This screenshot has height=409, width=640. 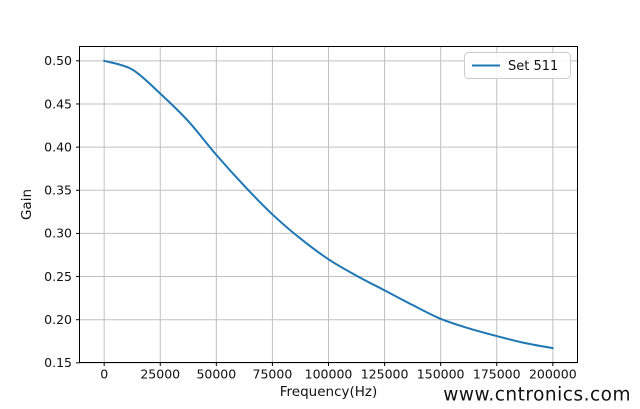 What do you see at coordinates (329, 374) in the screenshot?
I see `x-tick-label: 100000` at bounding box center [329, 374].